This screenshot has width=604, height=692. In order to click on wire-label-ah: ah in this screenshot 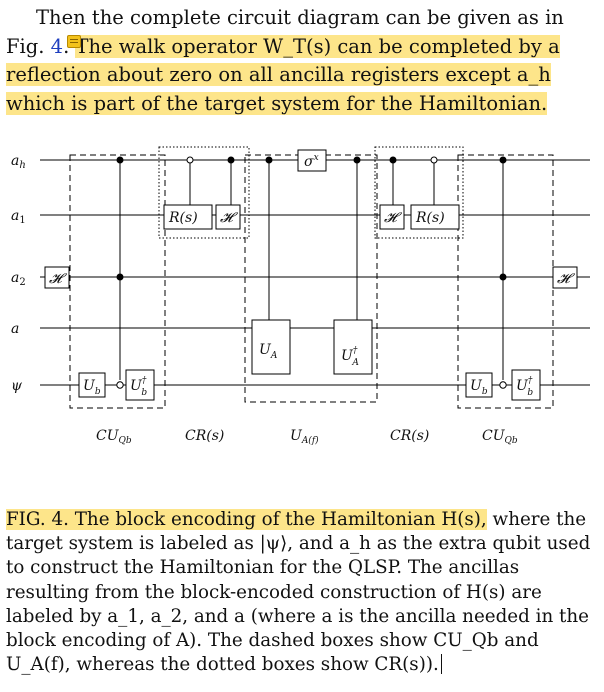, I will do `click(18, 162)`.